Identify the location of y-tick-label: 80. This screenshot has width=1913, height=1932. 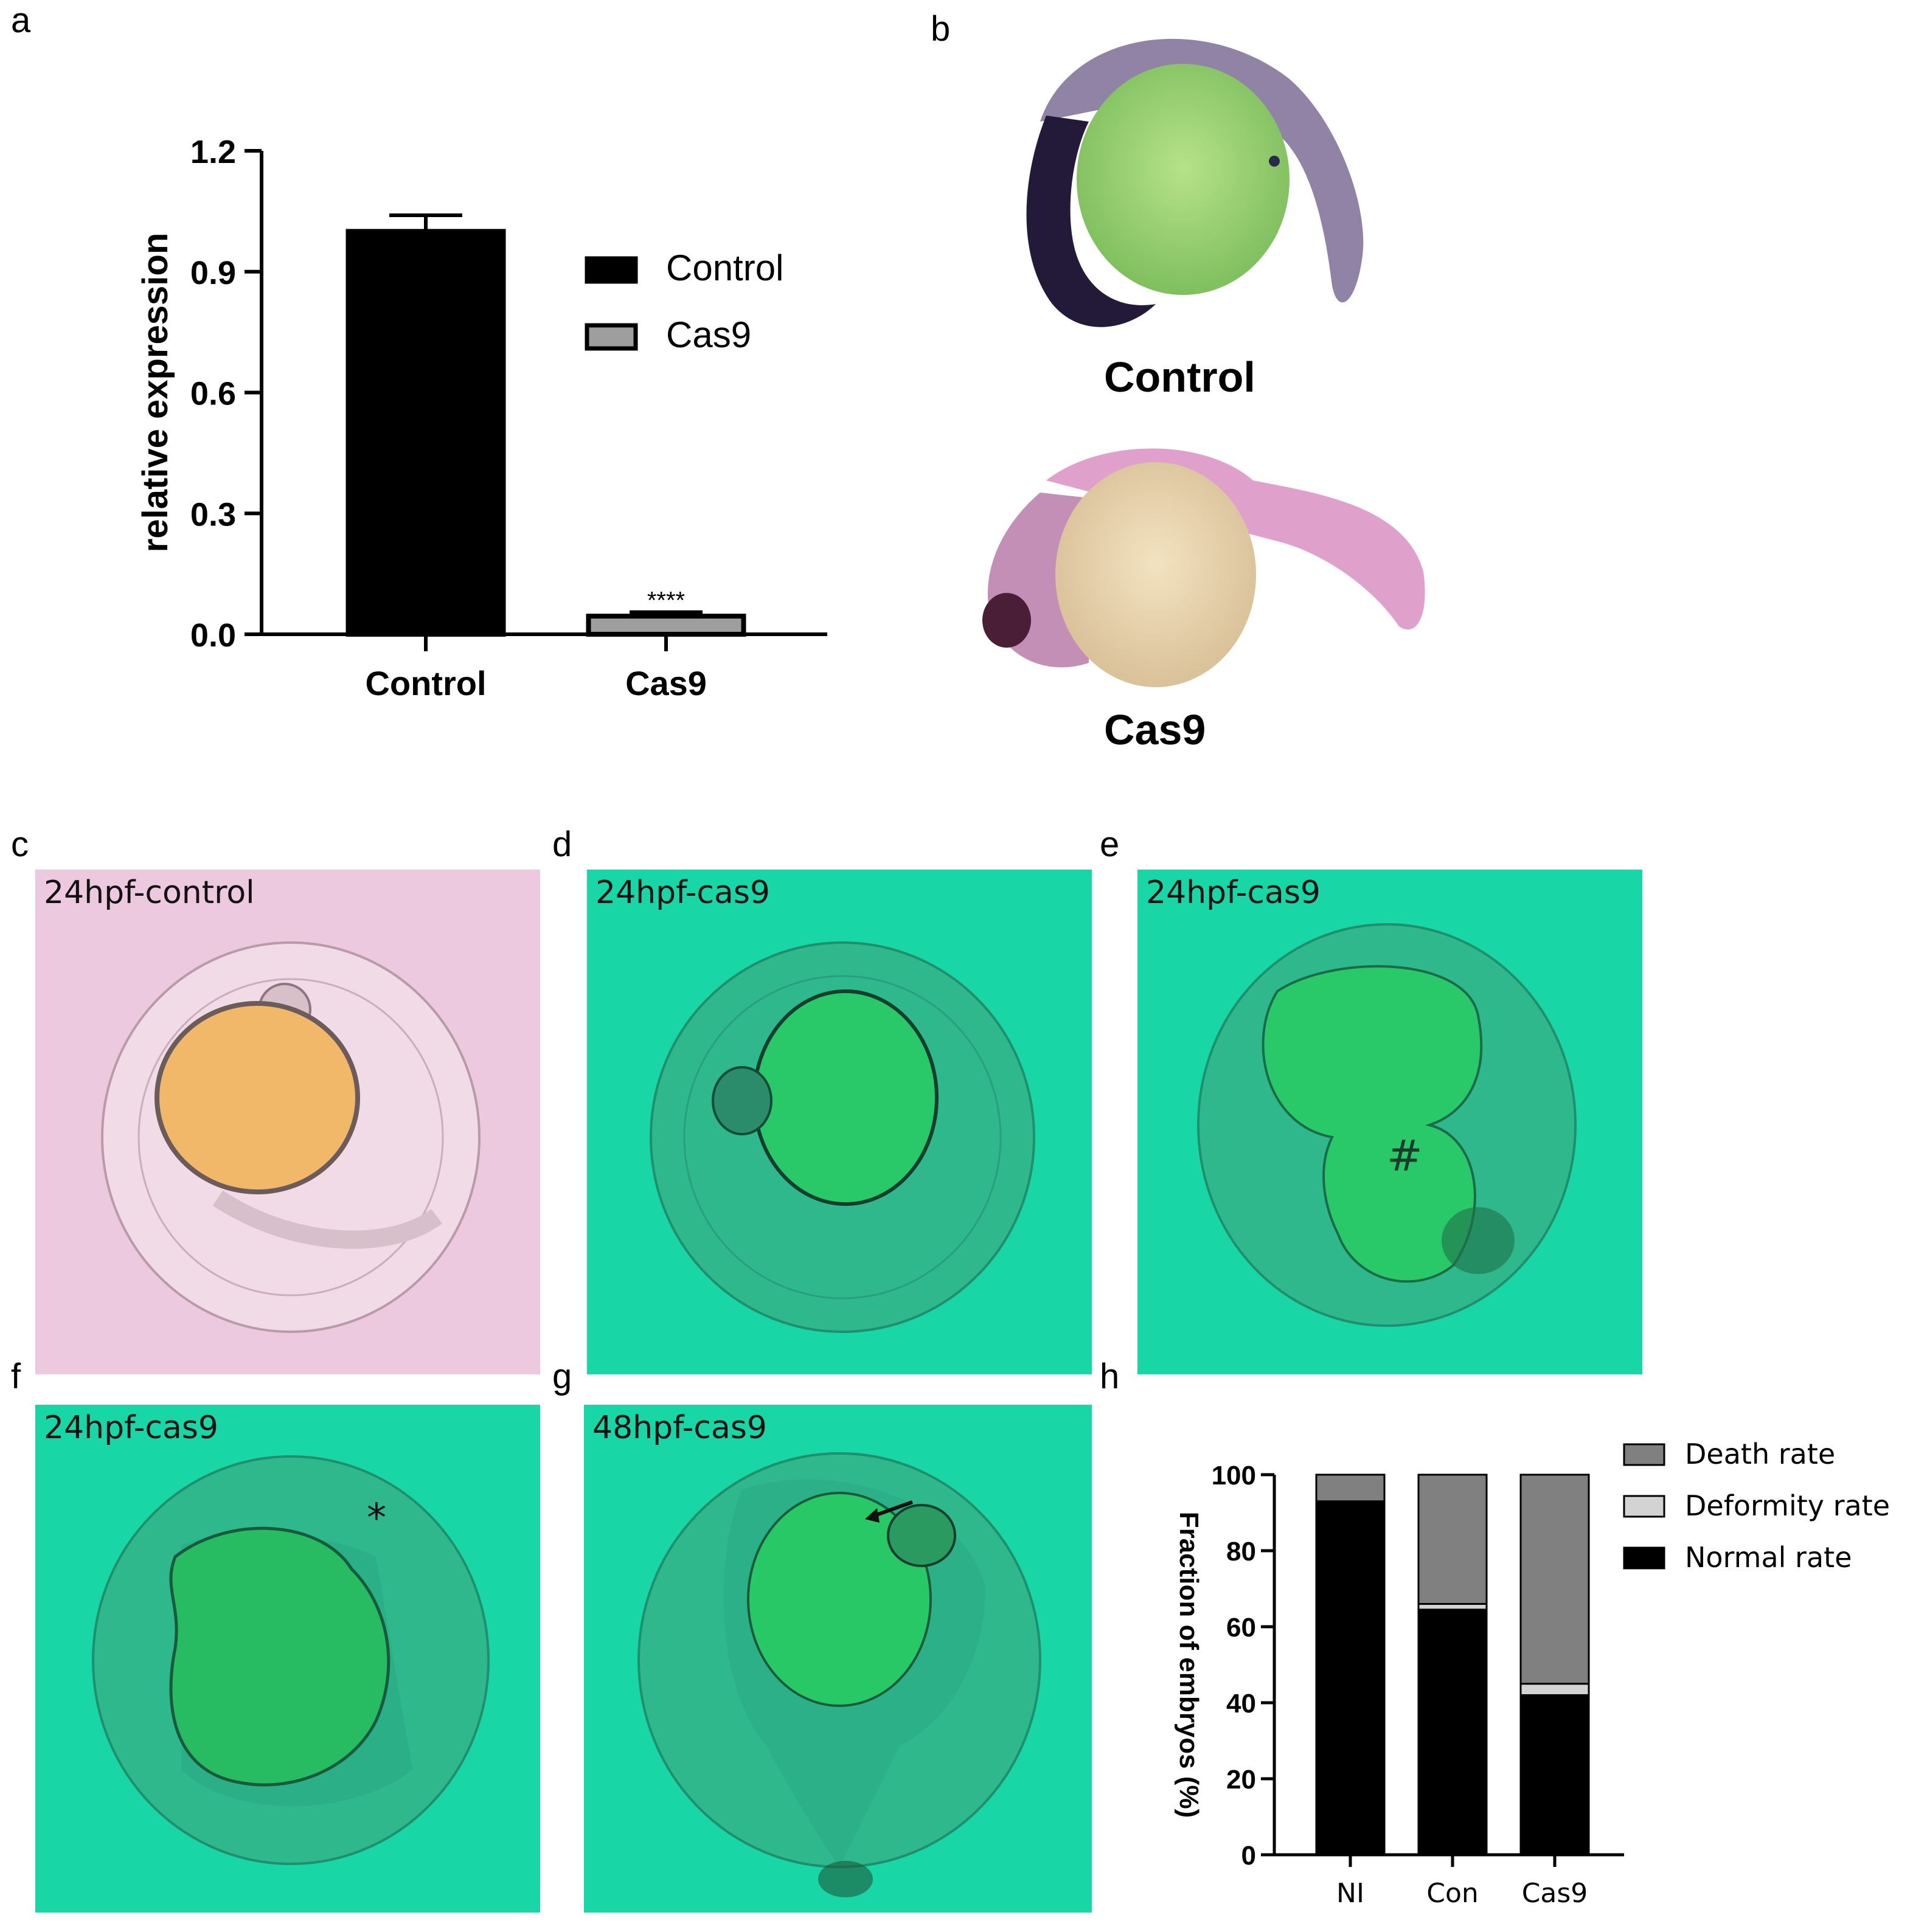
(1241, 1552).